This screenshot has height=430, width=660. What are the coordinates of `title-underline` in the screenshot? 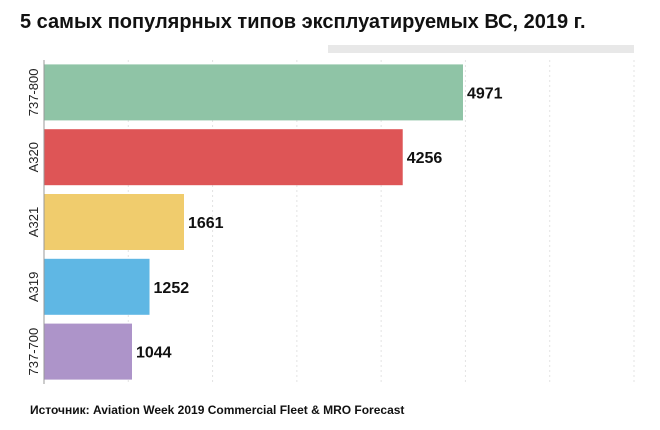 It's located at (327, 49).